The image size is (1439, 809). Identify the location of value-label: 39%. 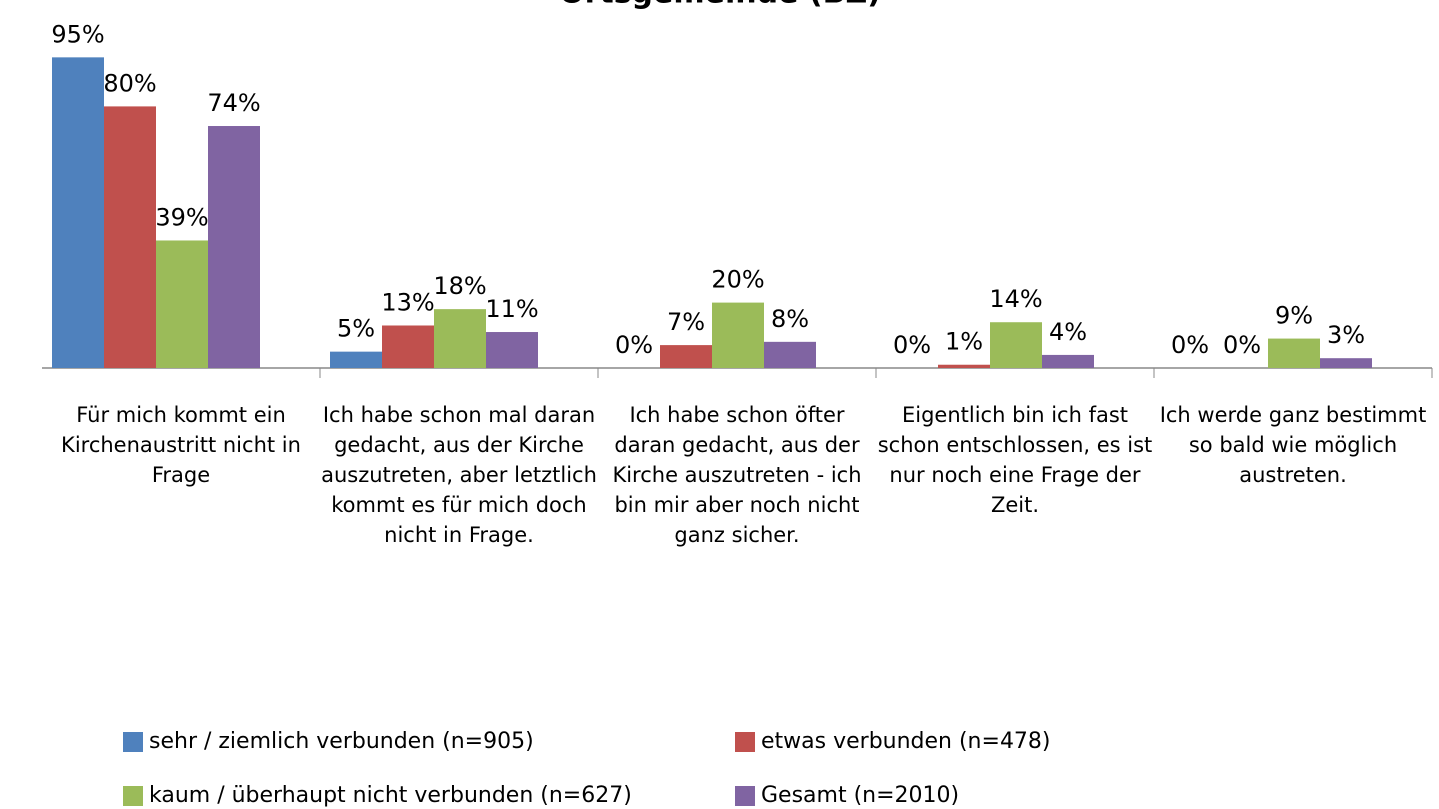
(181, 217).